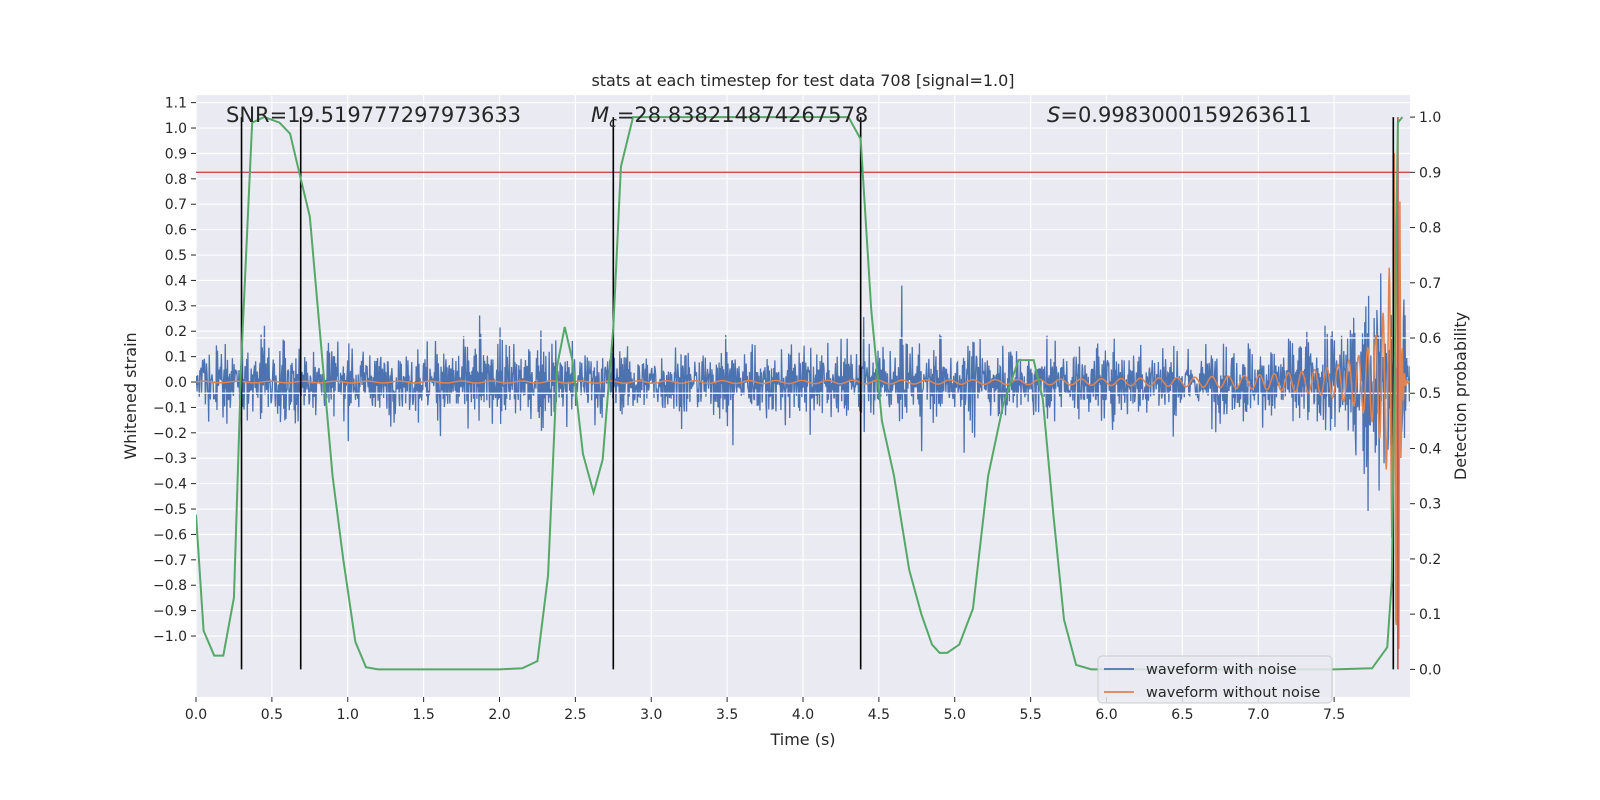 Image resolution: width=1600 pixels, height=800 pixels. Describe the element at coordinates (1430, 339) in the screenshot. I see `y-right-tick-label: 0.6` at that location.